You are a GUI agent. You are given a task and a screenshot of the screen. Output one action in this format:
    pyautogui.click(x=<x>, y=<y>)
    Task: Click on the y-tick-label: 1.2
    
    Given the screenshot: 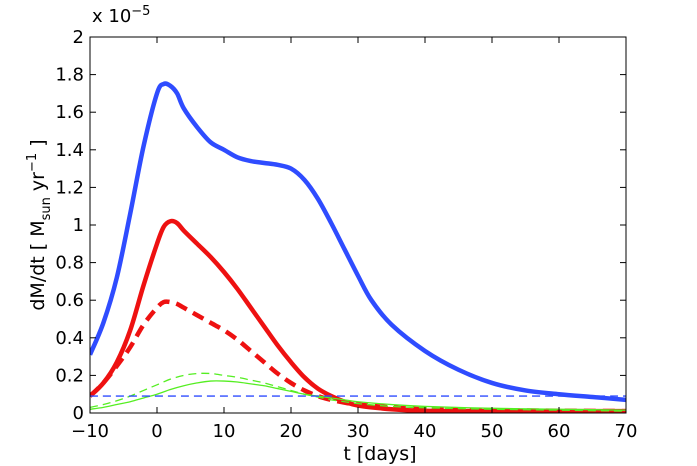 What is the action you would take?
    pyautogui.click(x=69, y=187)
    